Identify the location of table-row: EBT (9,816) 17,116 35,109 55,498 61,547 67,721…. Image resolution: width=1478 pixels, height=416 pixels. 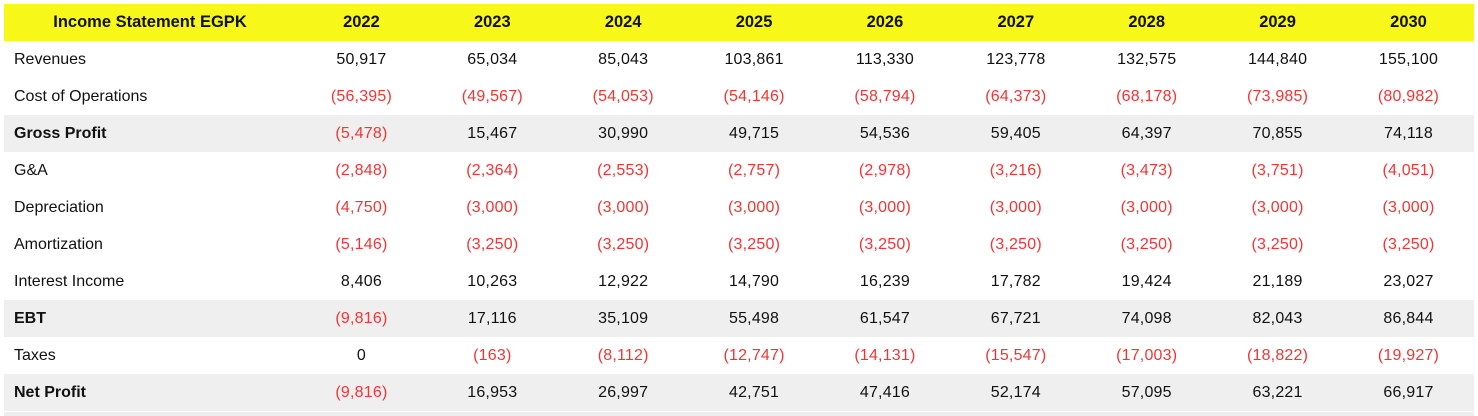
(739, 318).